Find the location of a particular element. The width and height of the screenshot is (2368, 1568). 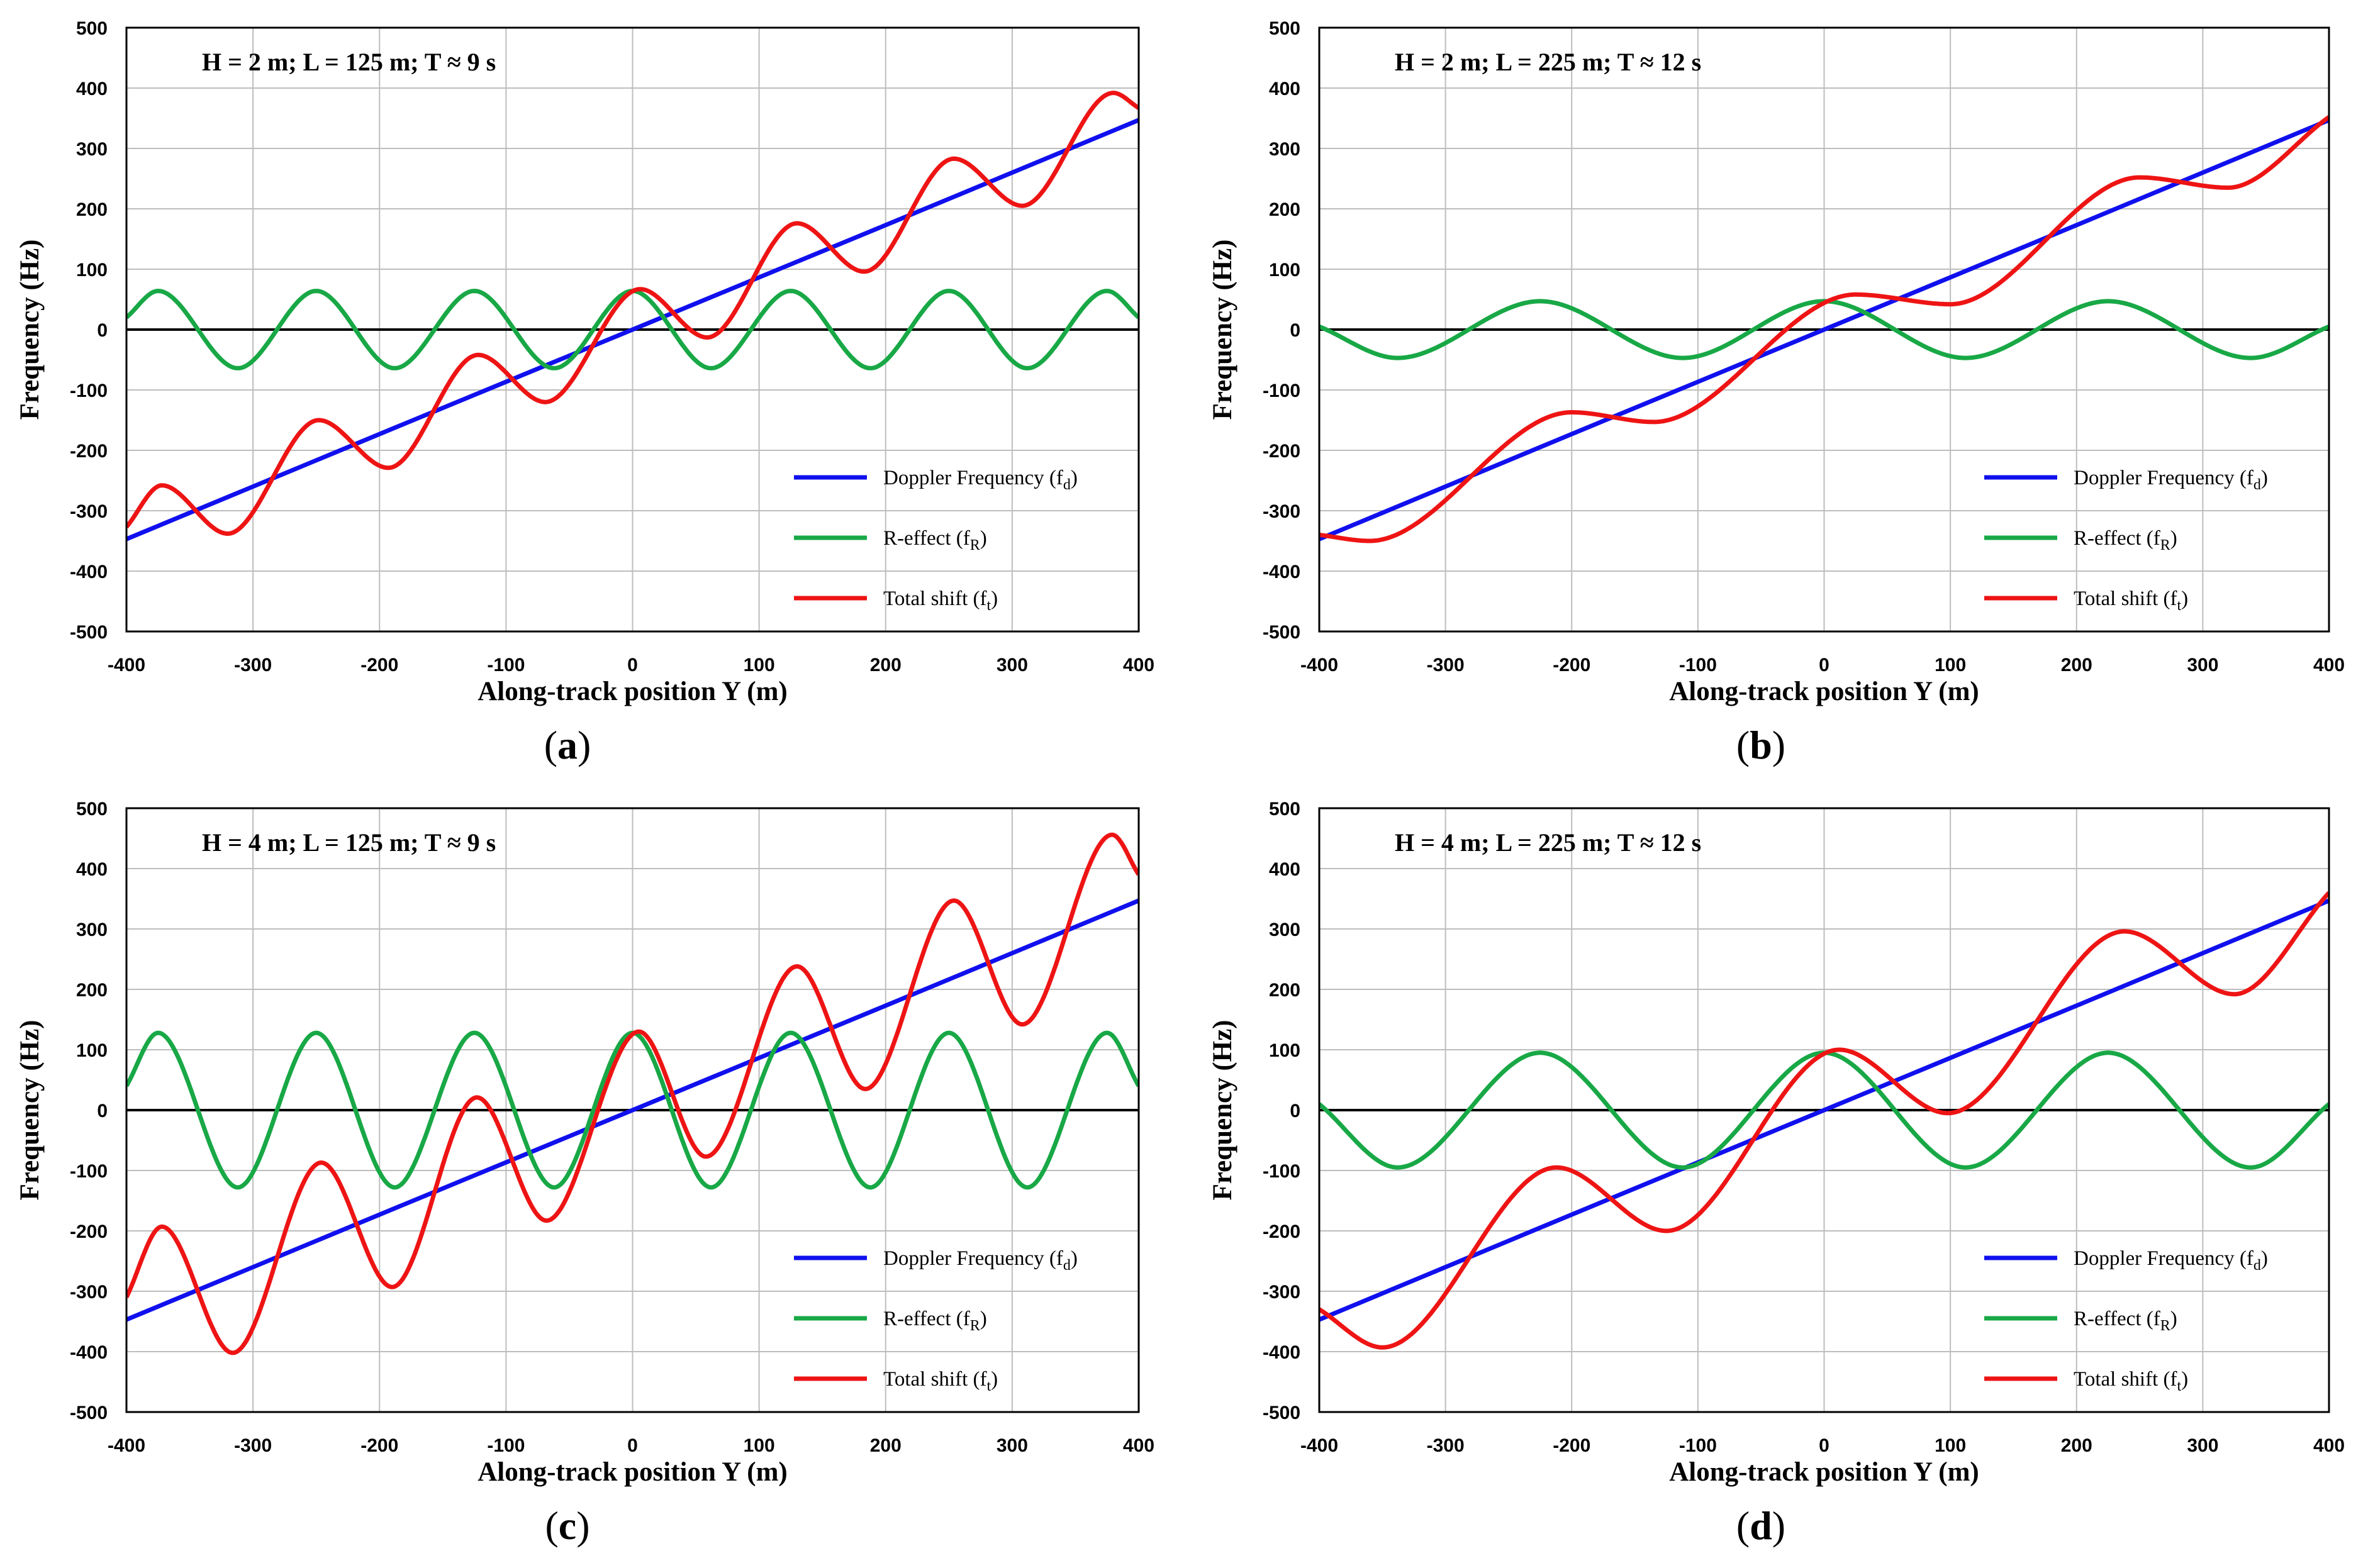

panel-annotation: H = 4 m; L = 125 m; T ≈ 9 s is located at coordinates (349, 842).